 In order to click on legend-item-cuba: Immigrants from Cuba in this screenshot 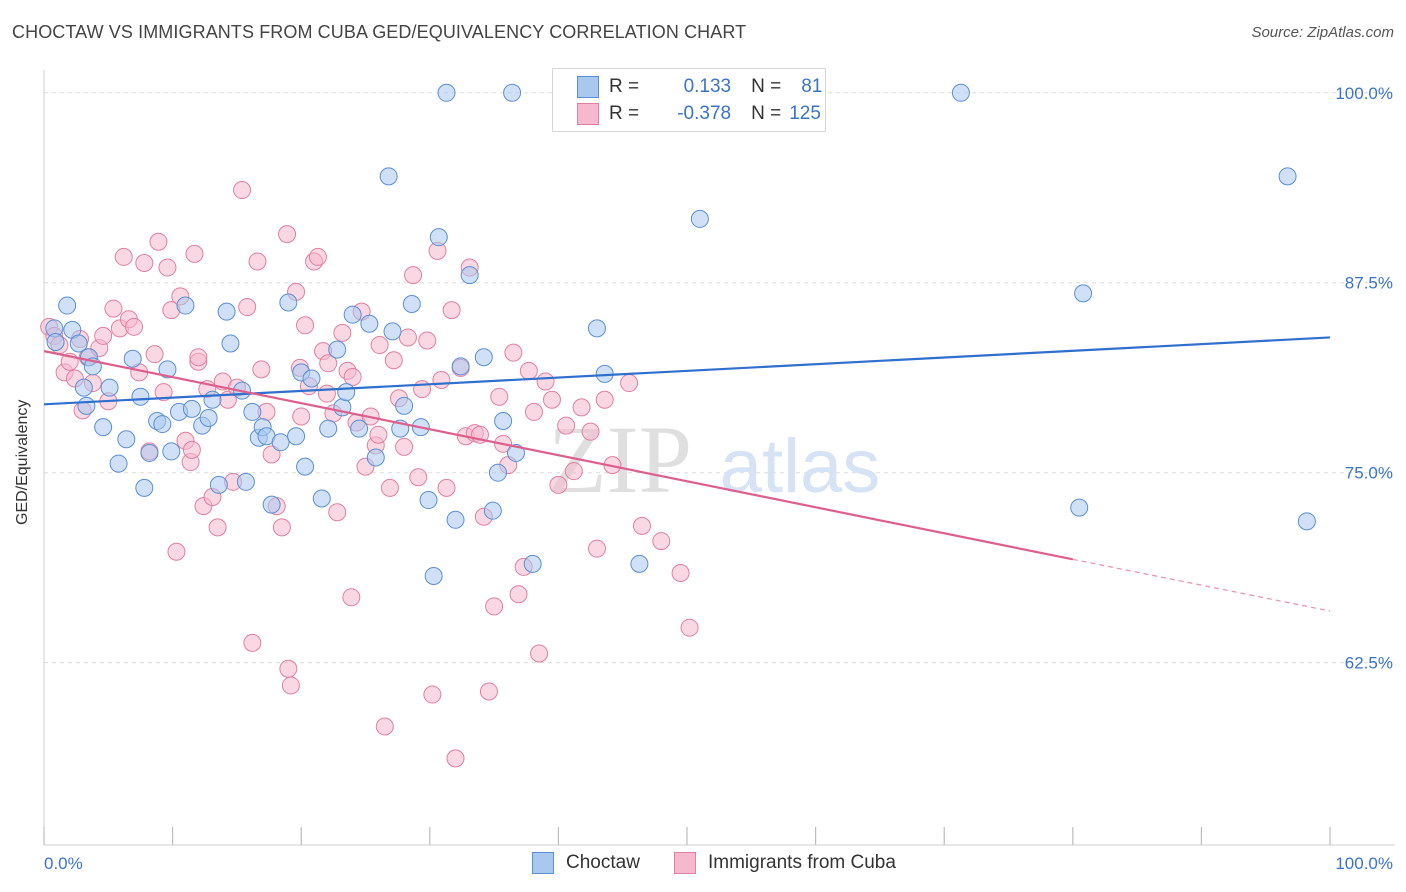, I will do `click(785, 863)`.